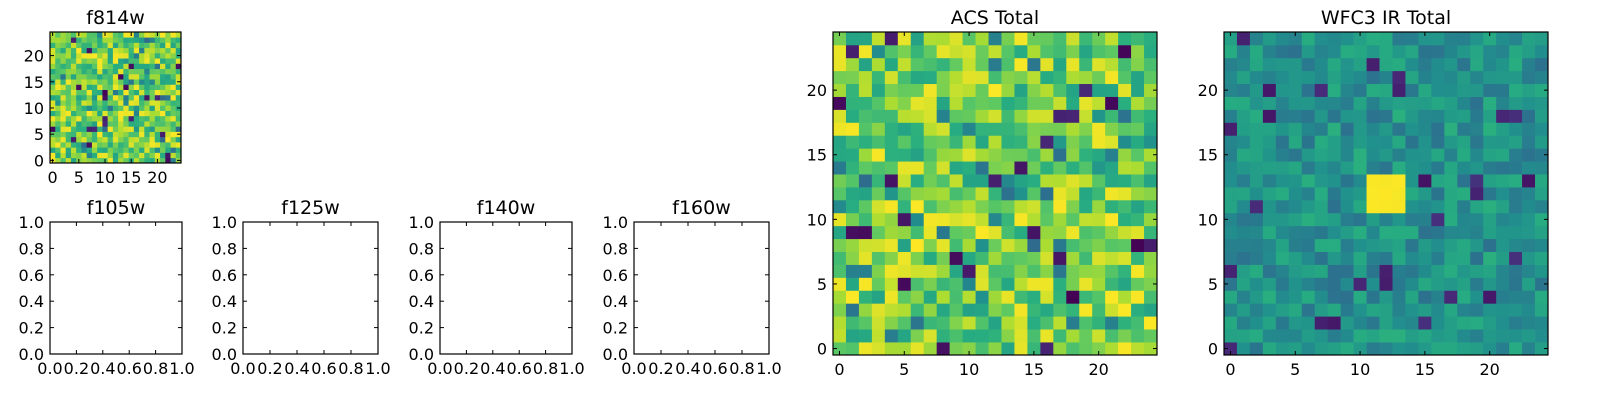  I want to click on y-tick-label: 0.8, so click(615, 248).